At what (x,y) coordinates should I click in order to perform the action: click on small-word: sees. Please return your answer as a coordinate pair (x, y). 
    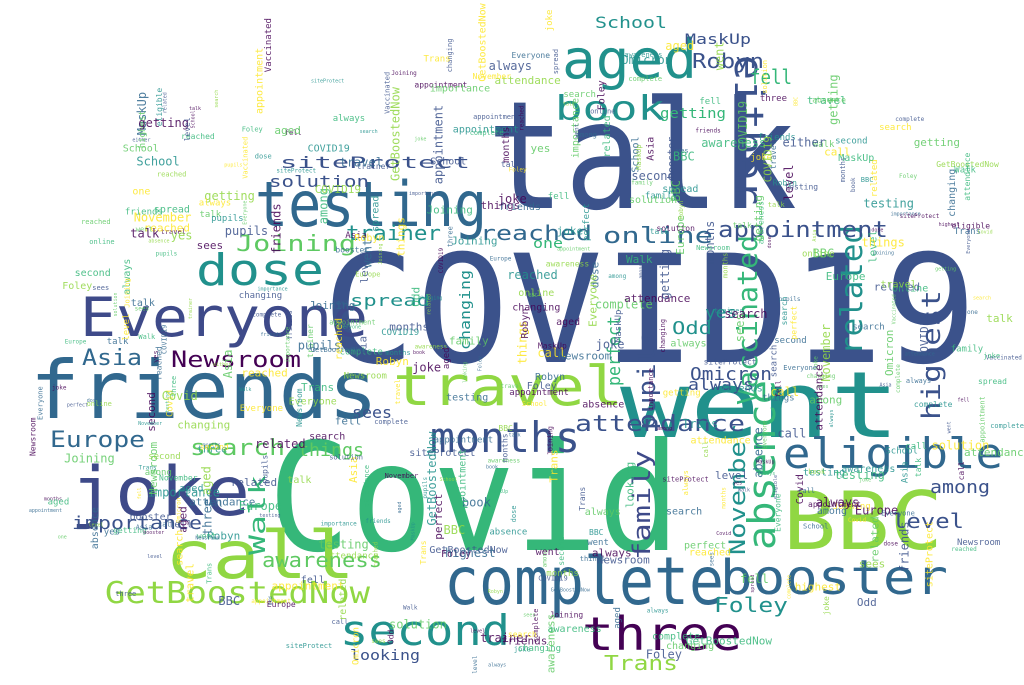
    Looking at the image, I should click on (823, 387).